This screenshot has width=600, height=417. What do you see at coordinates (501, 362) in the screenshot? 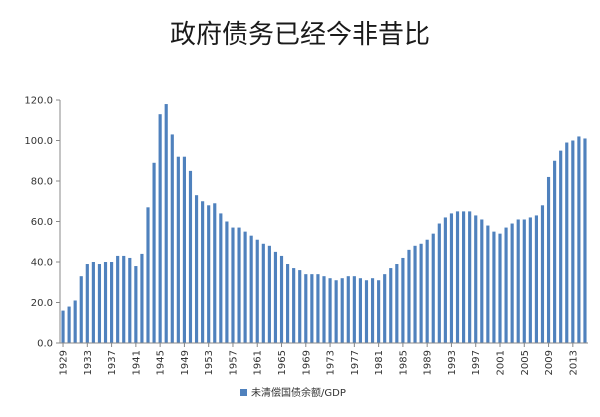
I see `x-tick-label: 2001` at bounding box center [501, 362].